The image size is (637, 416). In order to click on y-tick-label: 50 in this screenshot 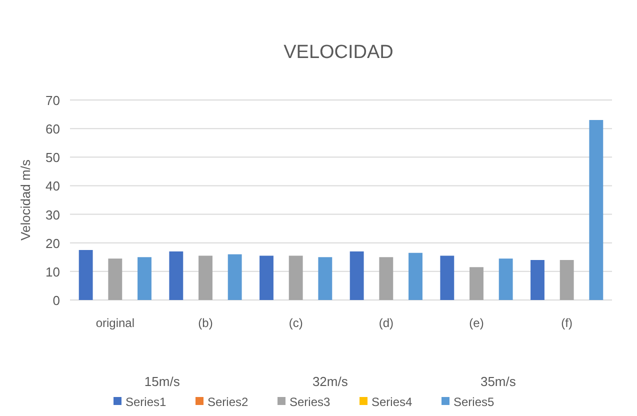, I will do `click(53, 158)`.